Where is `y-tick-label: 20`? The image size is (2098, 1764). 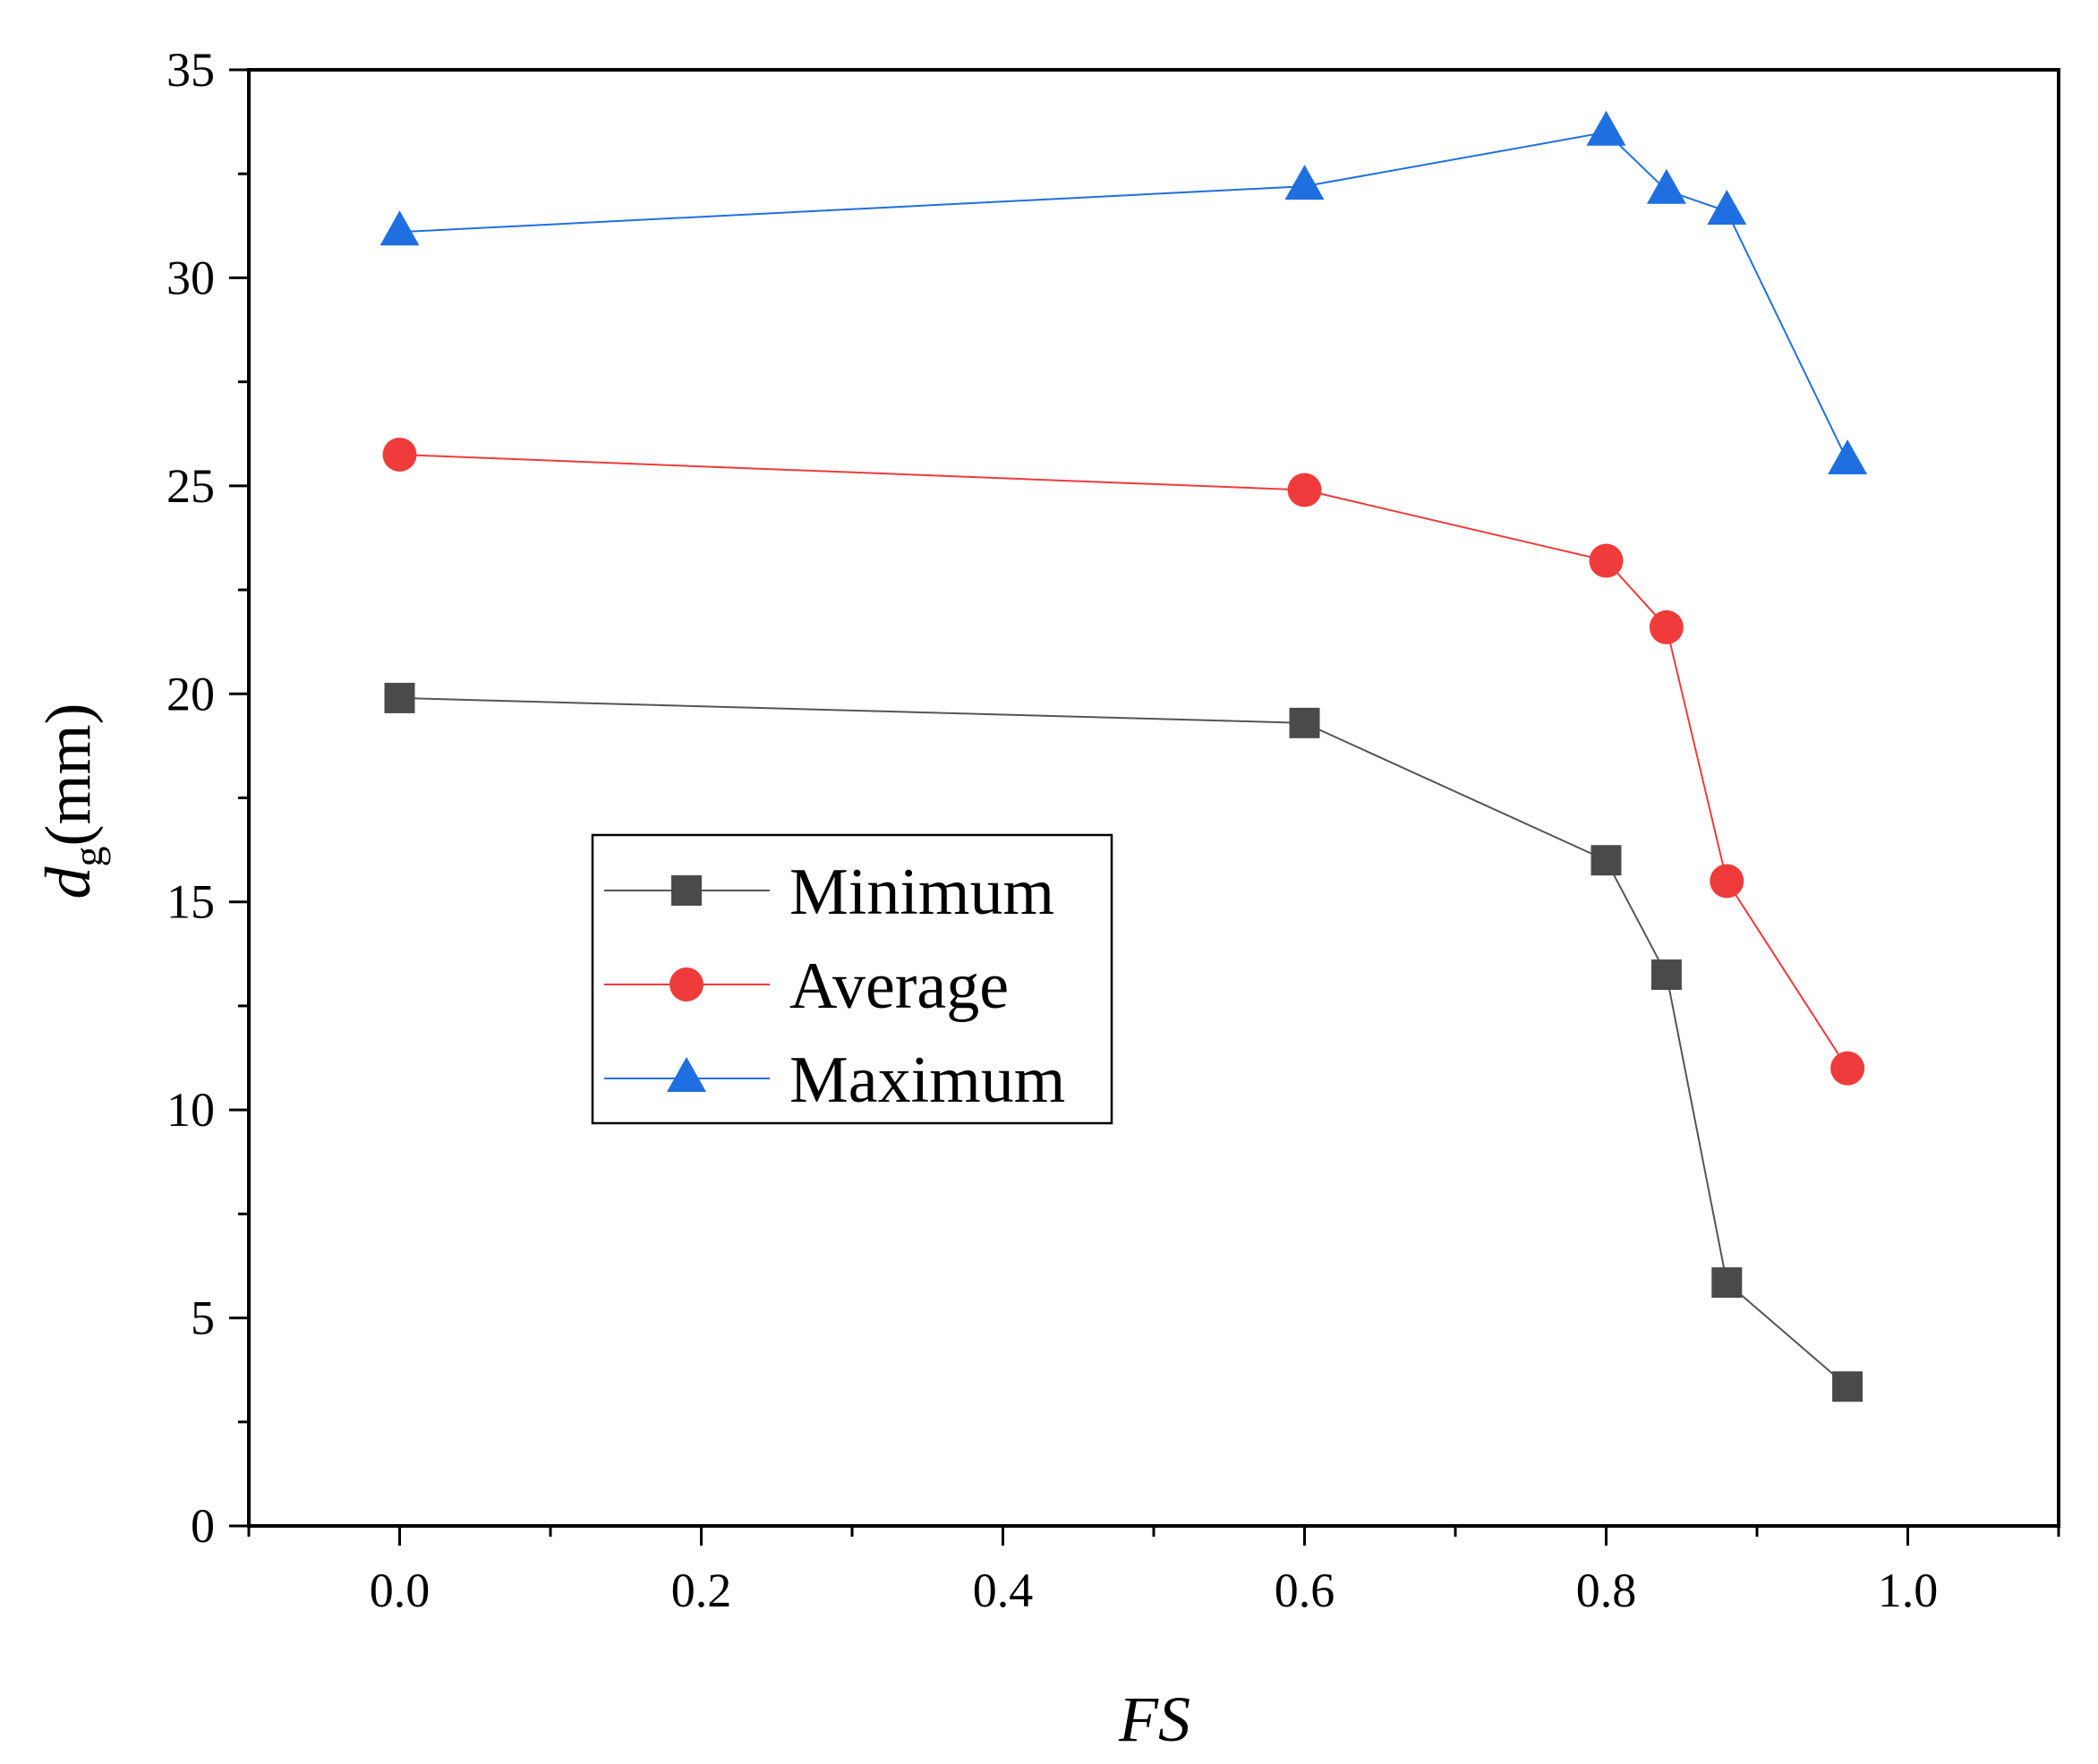
y-tick-label: 20 is located at coordinates (190, 693).